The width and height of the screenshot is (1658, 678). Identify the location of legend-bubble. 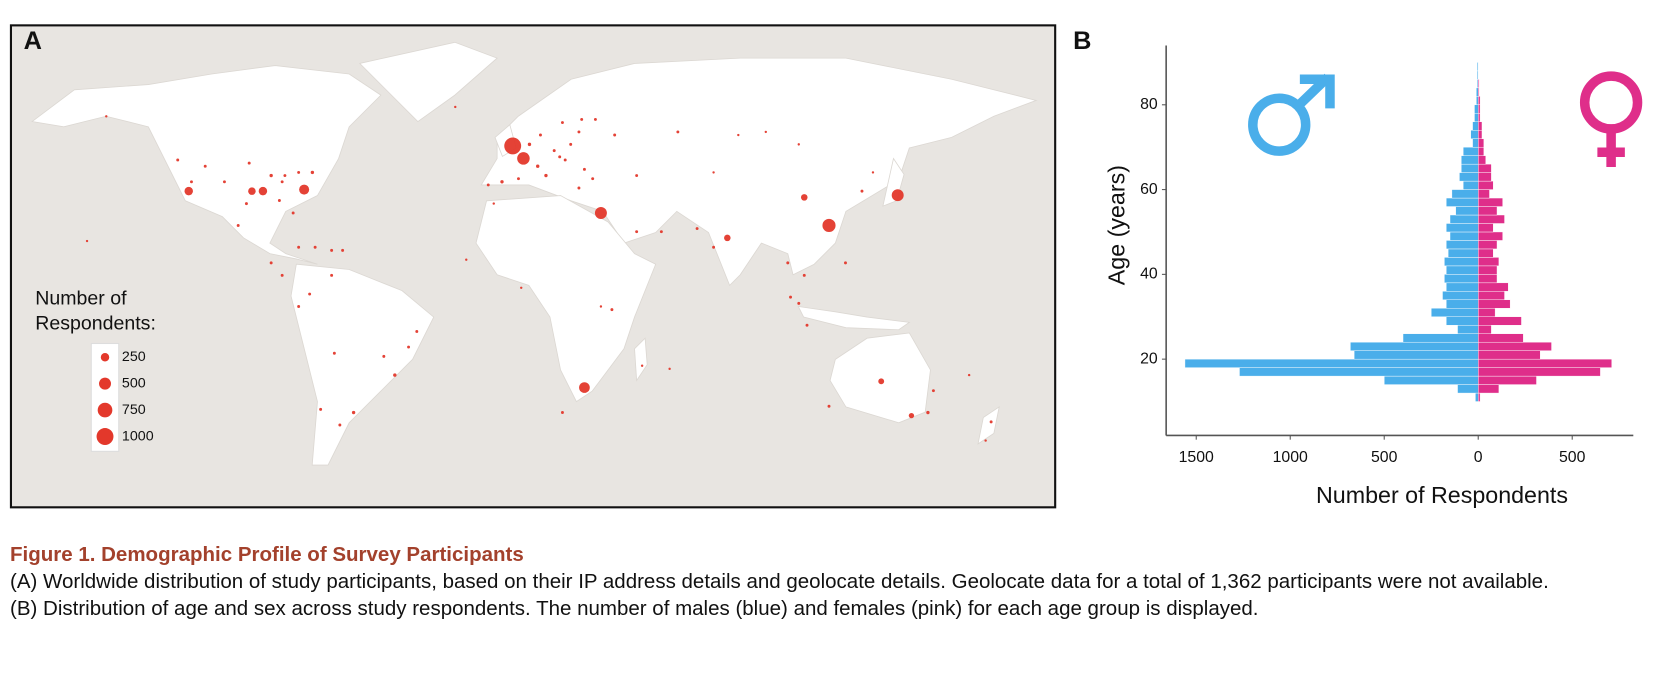
(105, 436).